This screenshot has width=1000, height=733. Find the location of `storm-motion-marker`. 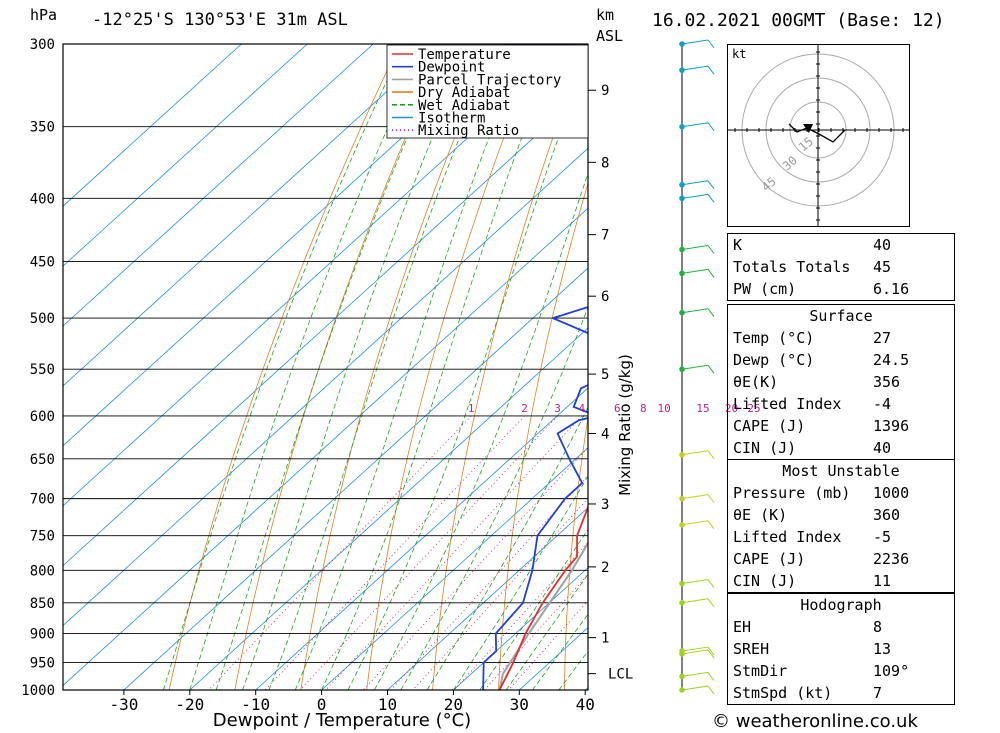

storm-motion-marker is located at coordinates (808, 128).